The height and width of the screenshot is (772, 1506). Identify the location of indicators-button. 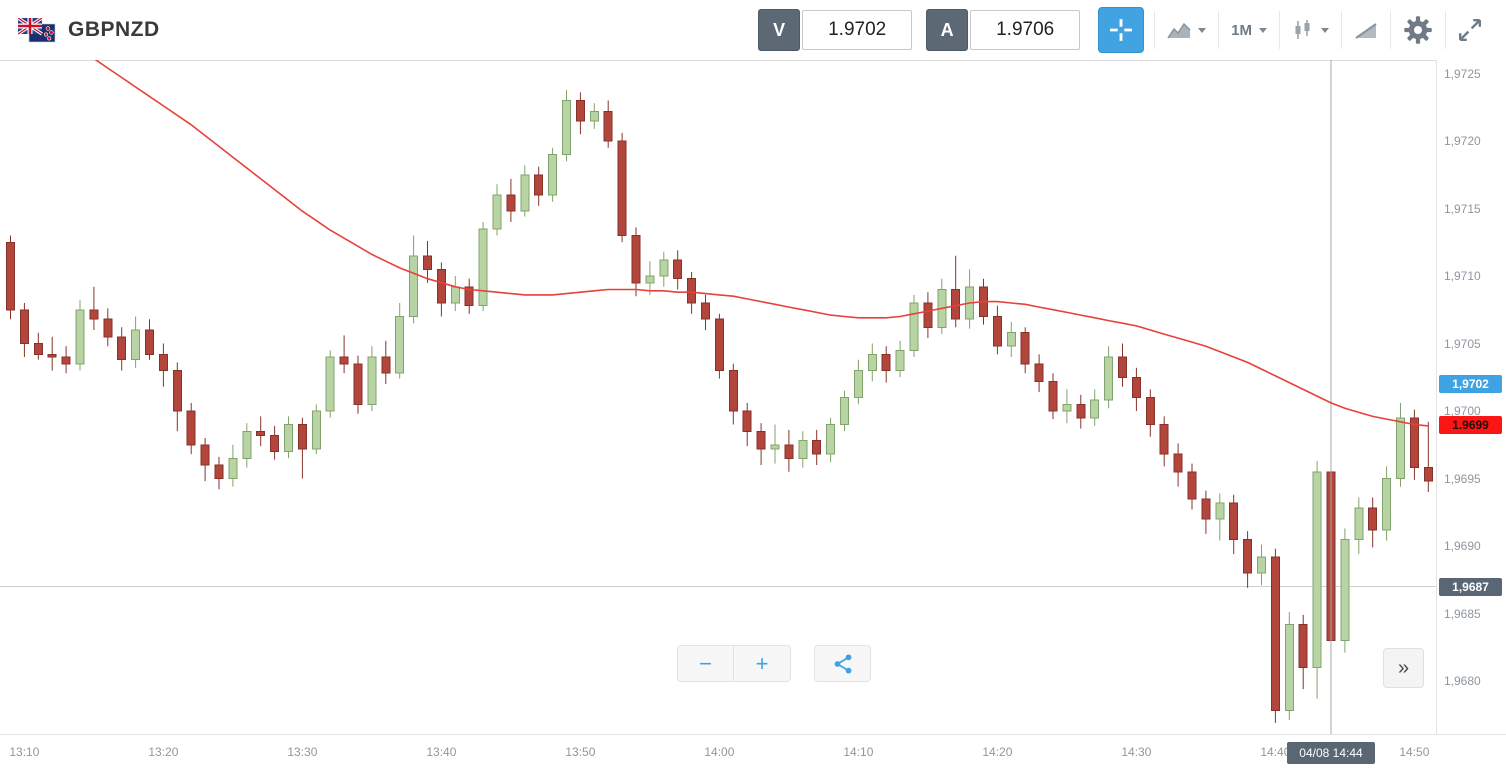
(1366, 30).